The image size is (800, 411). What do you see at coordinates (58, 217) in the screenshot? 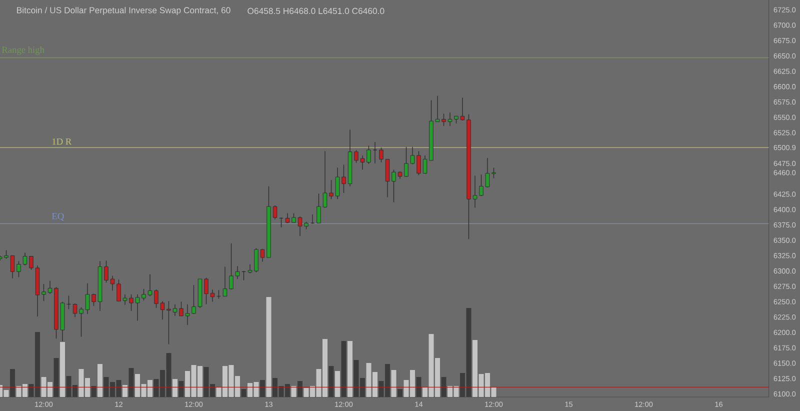
I see `ref-line-label: EQ` at bounding box center [58, 217].